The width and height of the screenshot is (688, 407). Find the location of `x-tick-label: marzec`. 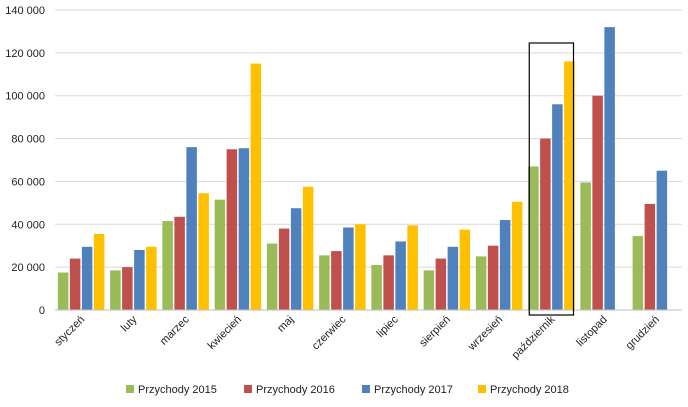

x-tick-label: marzec is located at coordinates (175, 330).